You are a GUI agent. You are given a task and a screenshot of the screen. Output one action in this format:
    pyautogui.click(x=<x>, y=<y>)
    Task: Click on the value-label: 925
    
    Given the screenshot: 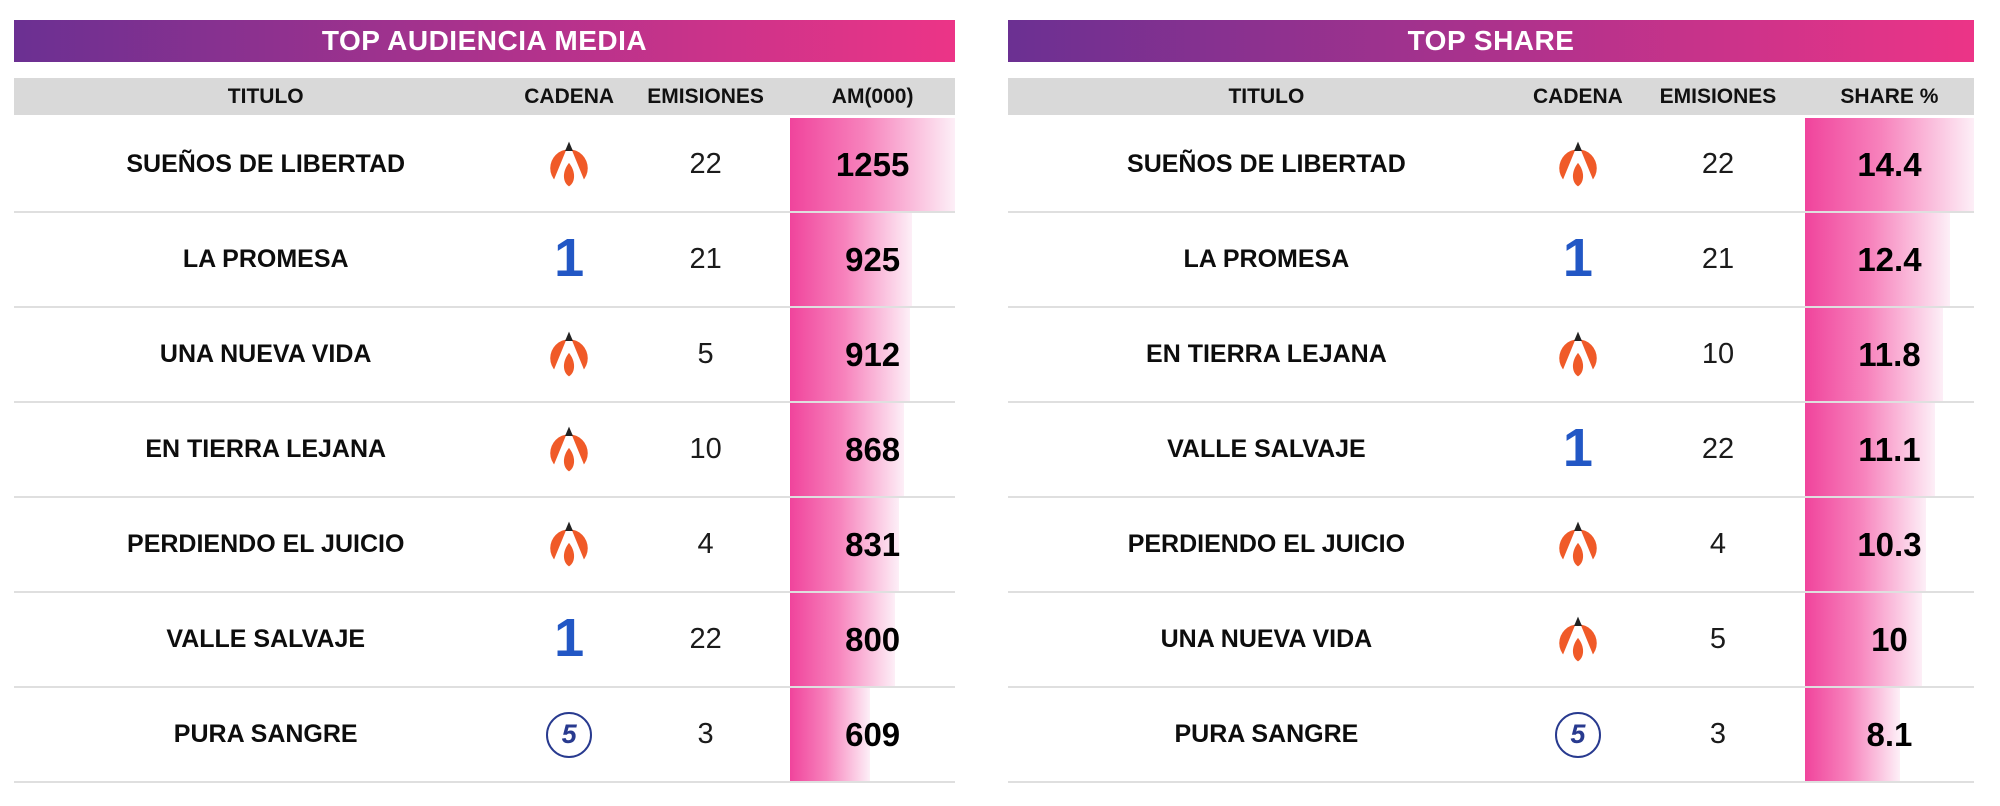 What is the action you would take?
    pyautogui.click(x=873, y=259)
    